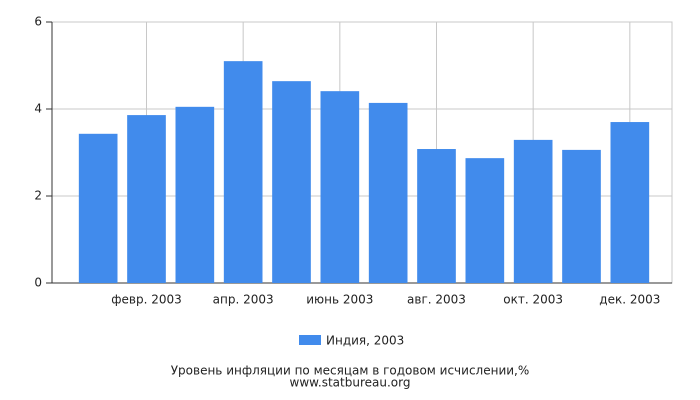 This screenshot has height=400, width=700. Describe the element at coordinates (436, 300) in the screenshot. I see `x-tick-label: авг. 2003` at that location.